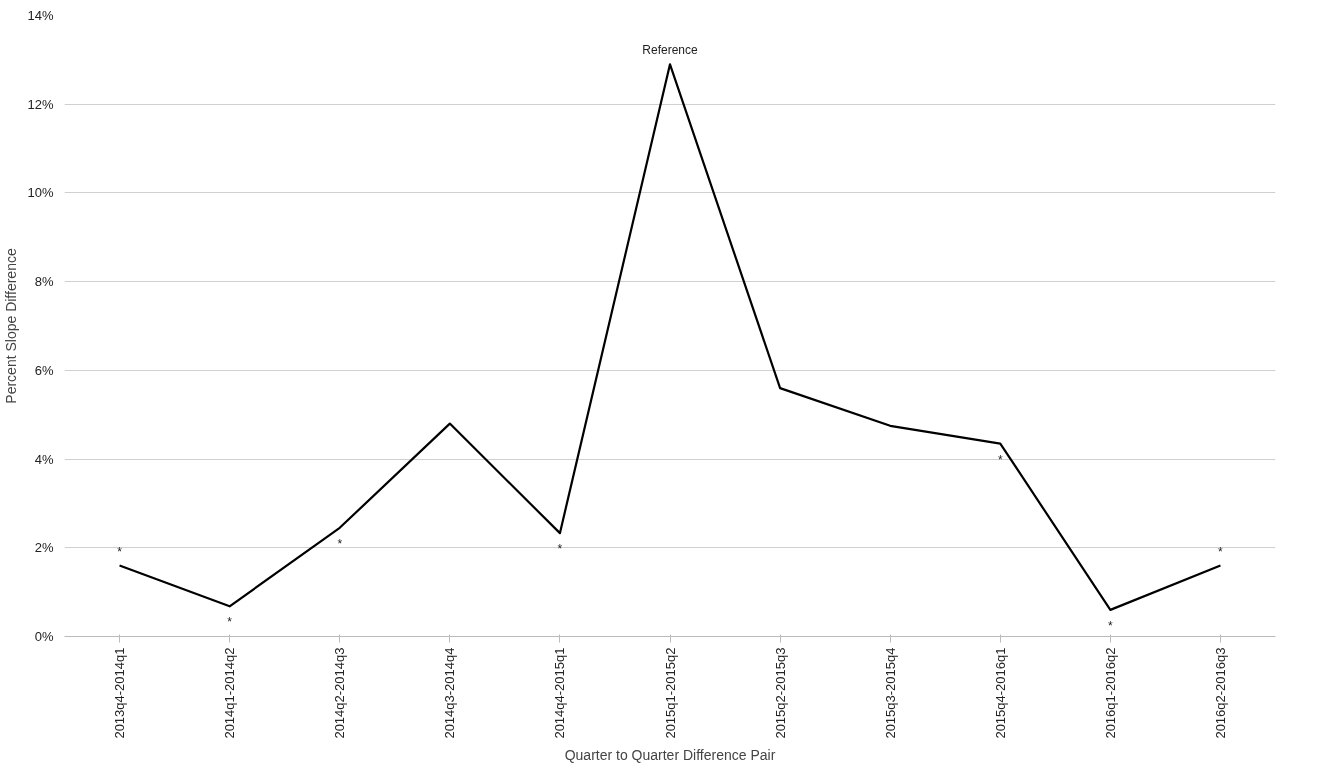  What do you see at coordinates (780, 693) in the screenshot?
I see `x-tick-label: 2015q2-2015q3` at bounding box center [780, 693].